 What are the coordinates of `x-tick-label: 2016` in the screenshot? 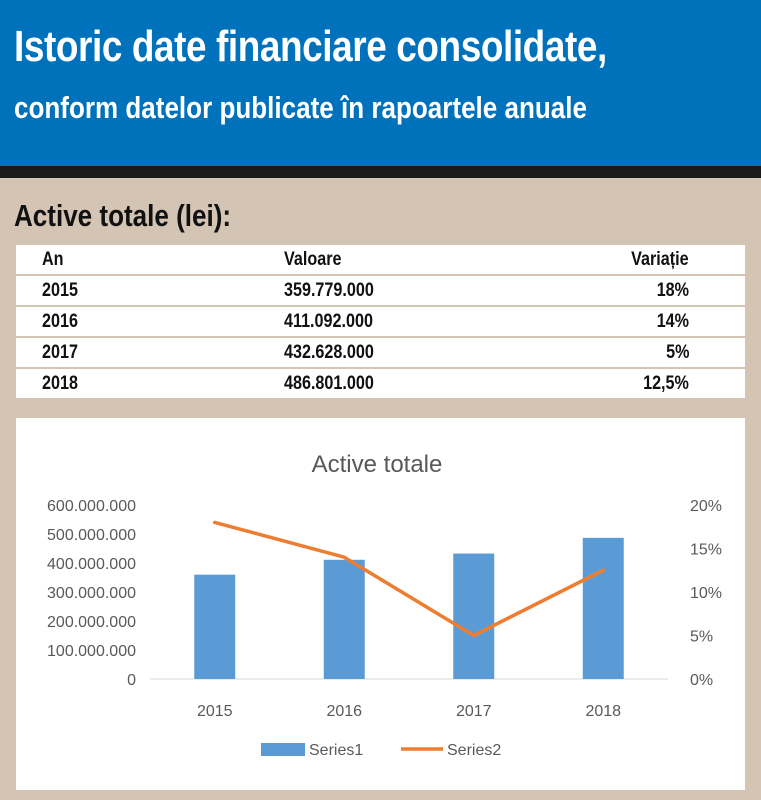 It's located at (344, 711).